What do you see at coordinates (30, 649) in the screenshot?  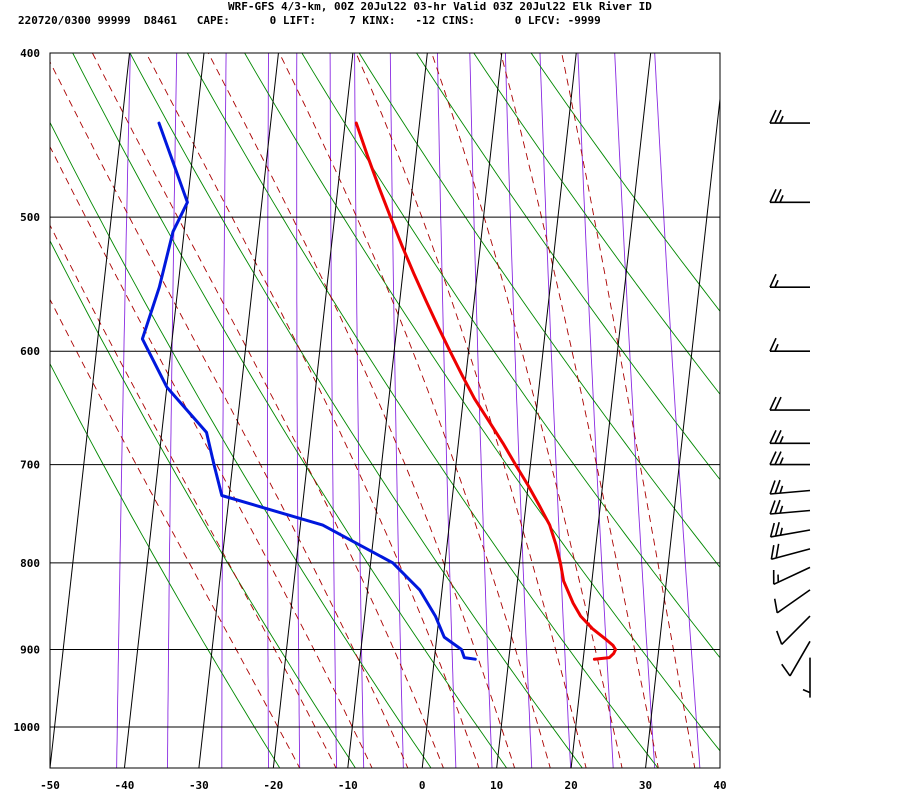 I see `pressure-tick-label: 900` at bounding box center [30, 649].